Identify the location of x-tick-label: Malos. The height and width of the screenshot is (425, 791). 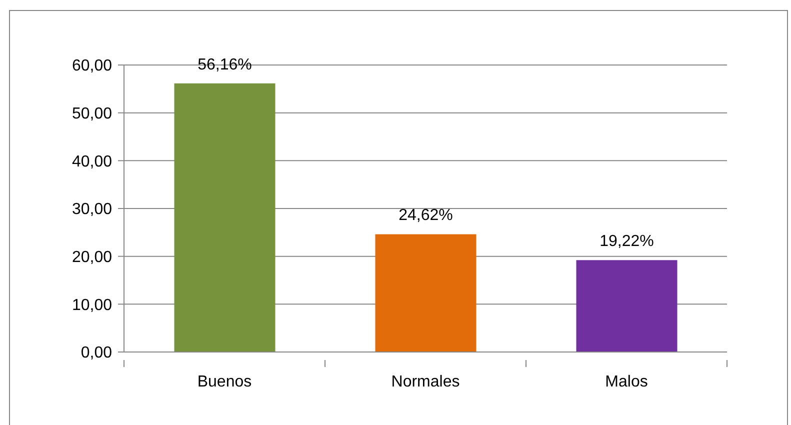
(626, 382).